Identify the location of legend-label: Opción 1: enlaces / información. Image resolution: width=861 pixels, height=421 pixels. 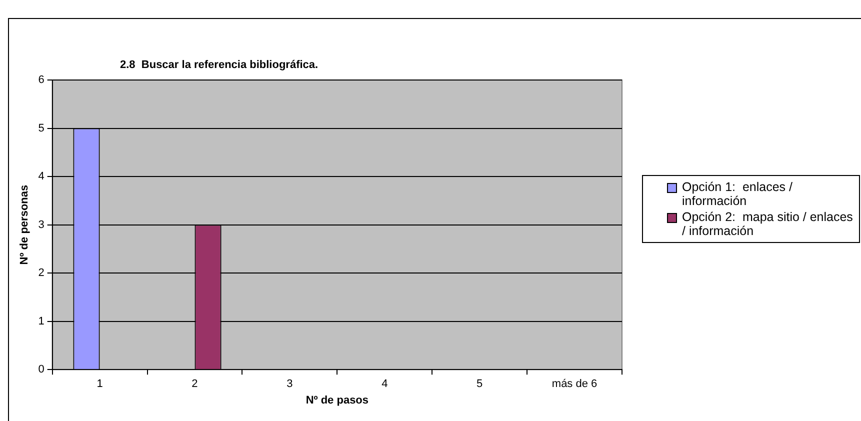
(738, 194).